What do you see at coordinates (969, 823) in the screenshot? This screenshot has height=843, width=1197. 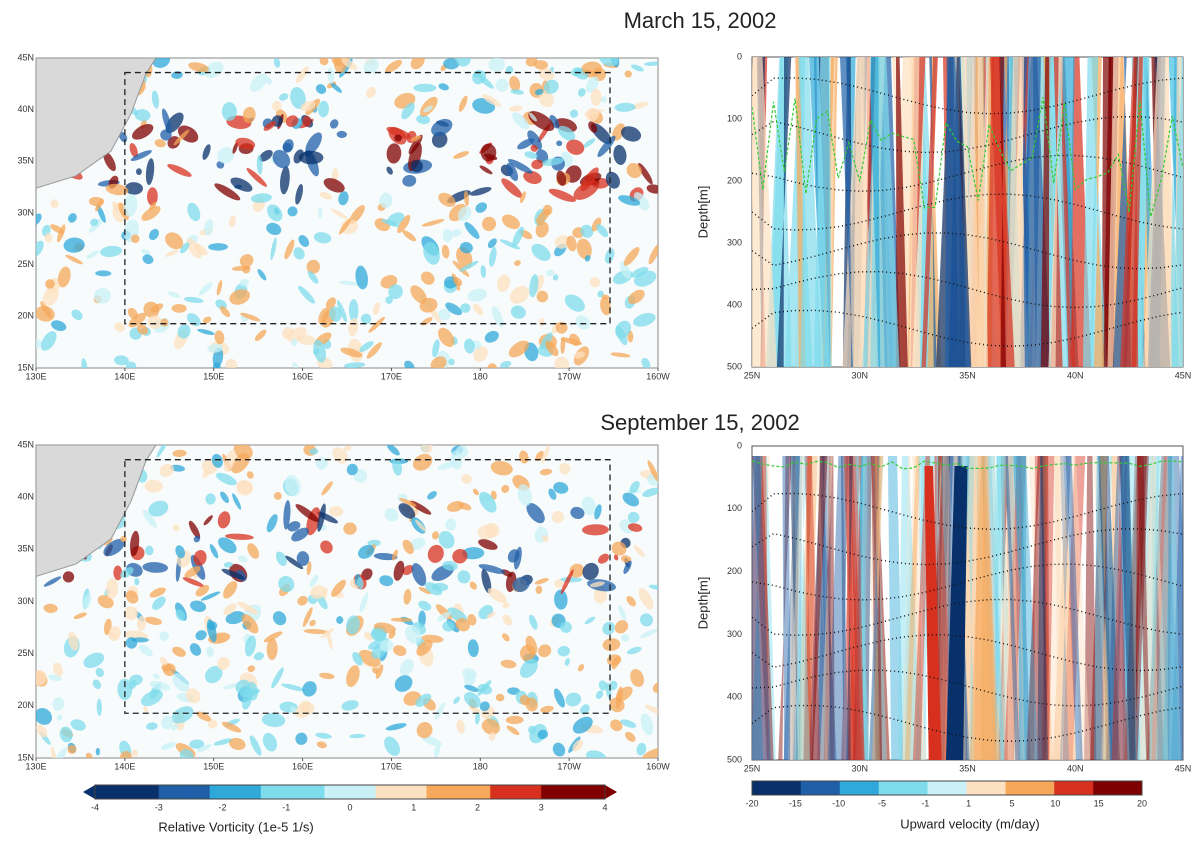 I see `colorbar-label: Upward velocity (m/day)` at bounding box center [969, 823].